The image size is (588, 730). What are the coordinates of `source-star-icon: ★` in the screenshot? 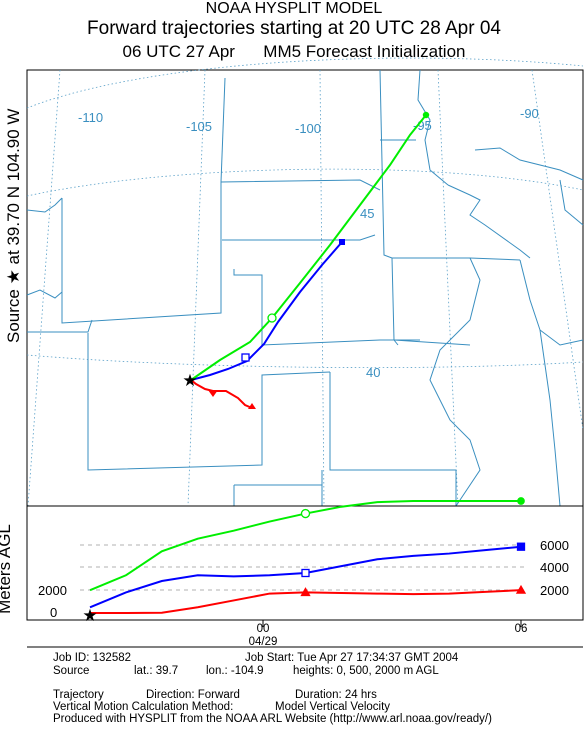 It's located at (189, 380).